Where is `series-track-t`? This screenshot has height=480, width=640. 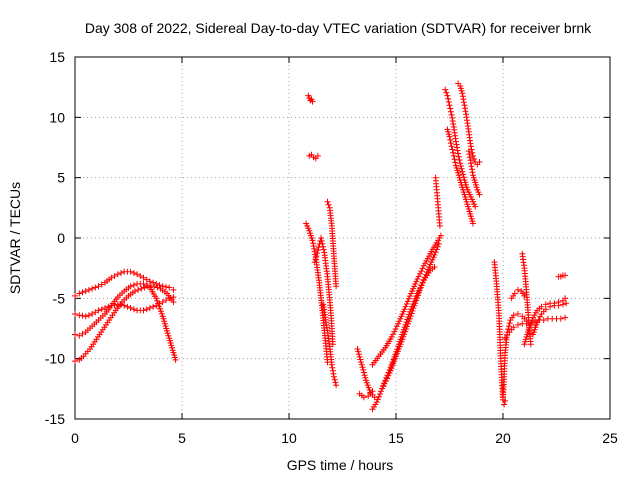
series-track-t is located at coordinates (474, 173).